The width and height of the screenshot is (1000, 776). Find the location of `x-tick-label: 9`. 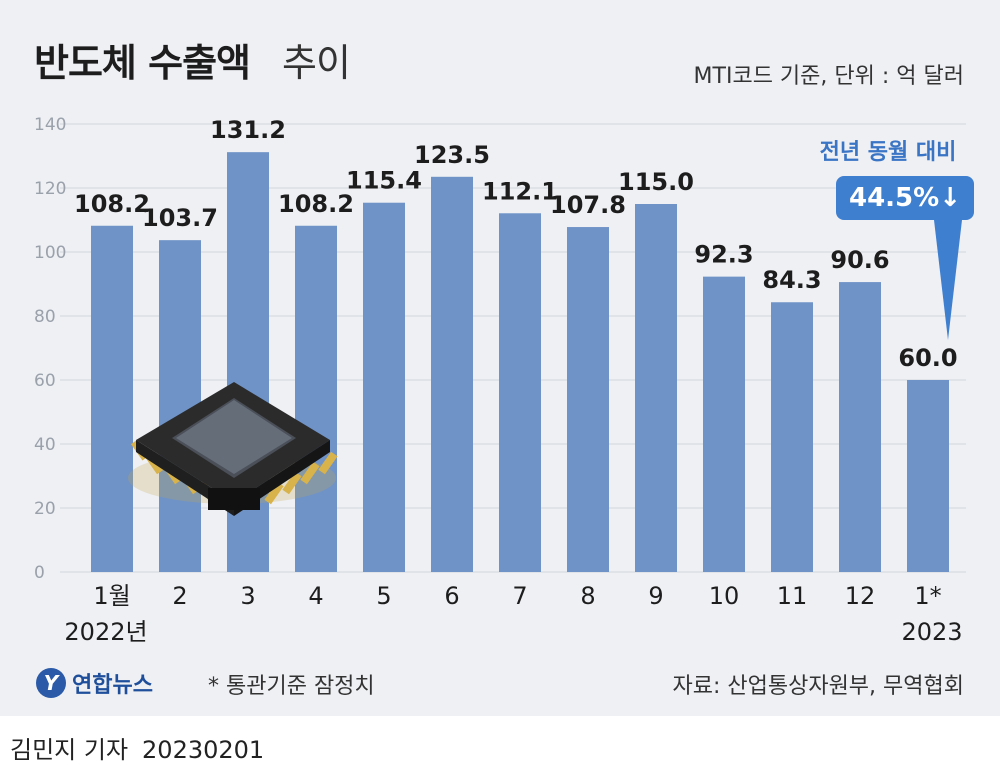

x-tick-label: 9 is located at coordinates (655, 596).